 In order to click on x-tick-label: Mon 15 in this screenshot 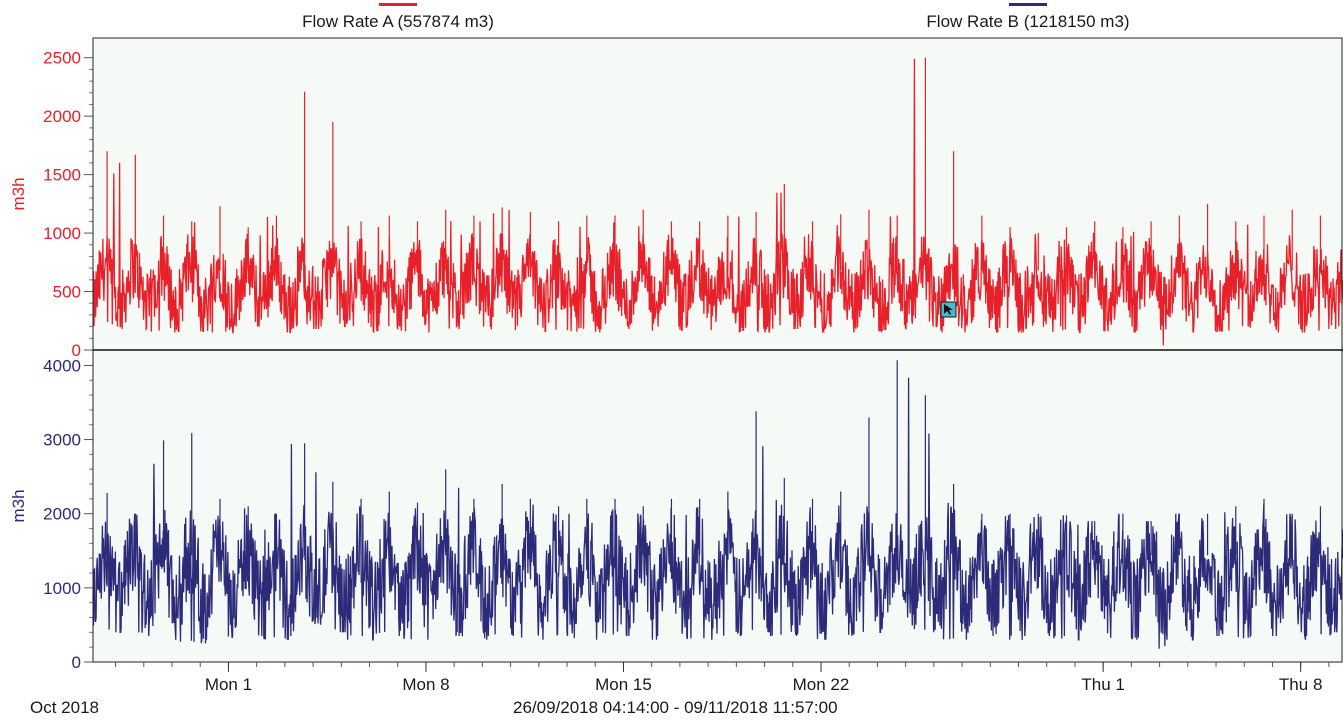, I will do `click(623, 684)`.